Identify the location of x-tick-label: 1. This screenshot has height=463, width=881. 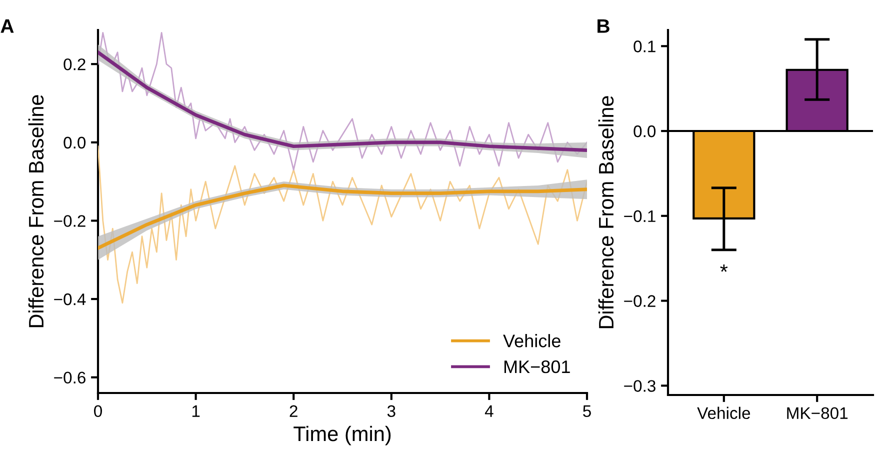
(196, 411).